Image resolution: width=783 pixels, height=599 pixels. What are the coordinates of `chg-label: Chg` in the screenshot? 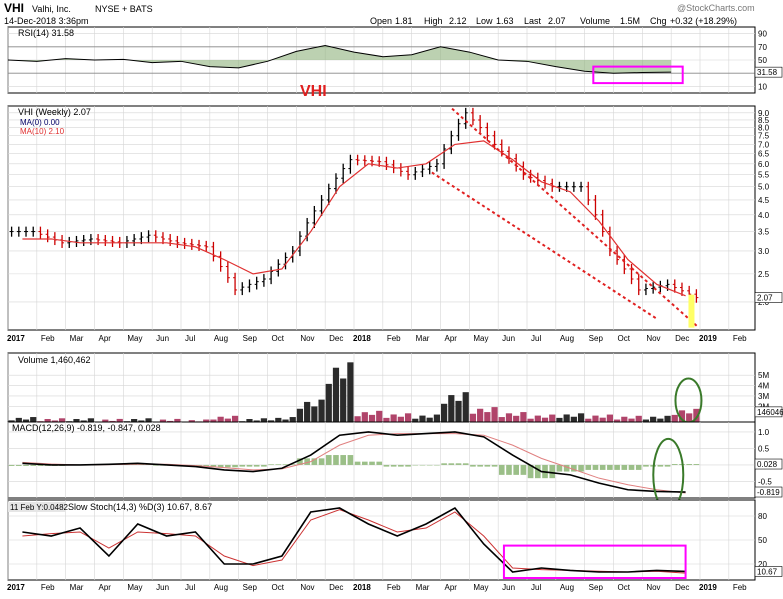 It's located at (658, 21).